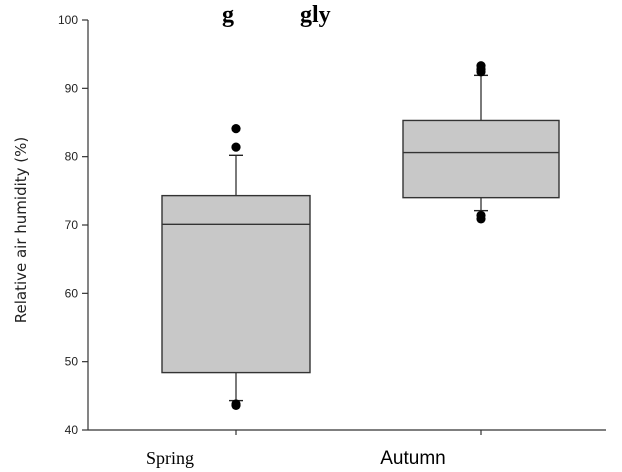 This screenshot has height=472, width=622. What do you see at coordinates (412, 458) in the screenshot?
I see `x-category-label-autumn: Autumn` at bounding box center [412, 458].